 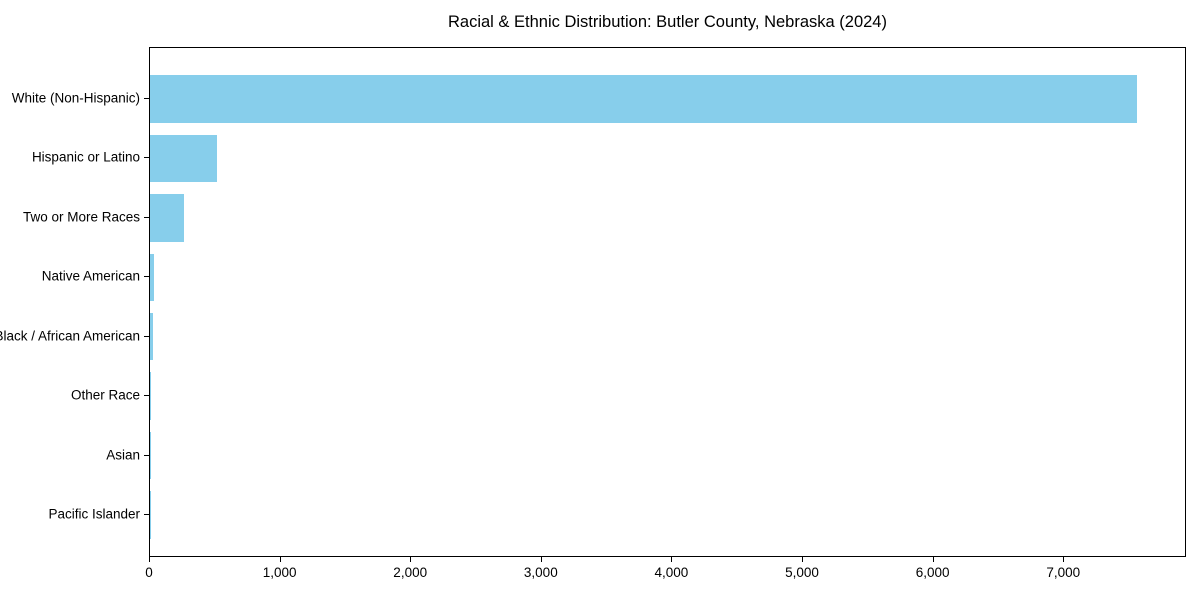 What do you see at coordinates (150, 455) in the screenshot?
I see `bar-asian` at bounding box center [150, 455].